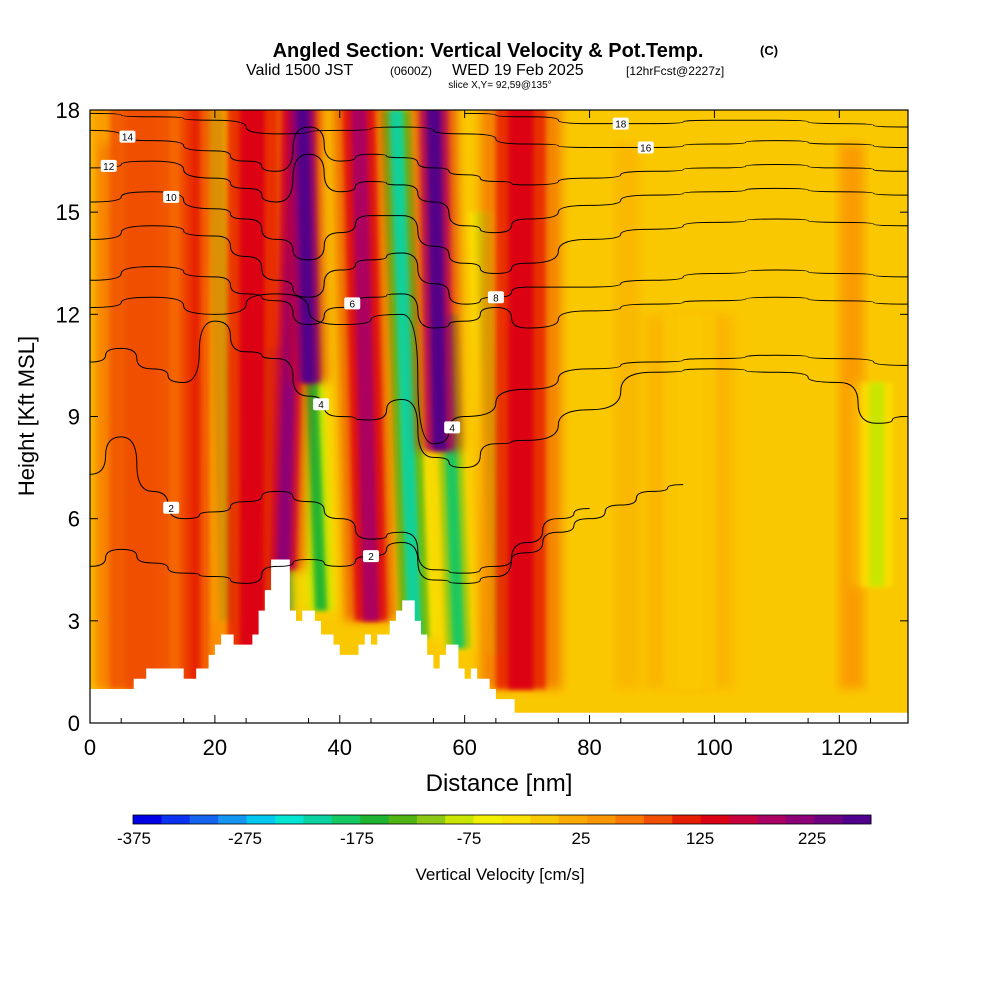 The width and height of the screenshot is (1000, 1000). Describe the element at coordinates (109, 167) in the screenshot. I see `isentrope-label: 12` at that location.